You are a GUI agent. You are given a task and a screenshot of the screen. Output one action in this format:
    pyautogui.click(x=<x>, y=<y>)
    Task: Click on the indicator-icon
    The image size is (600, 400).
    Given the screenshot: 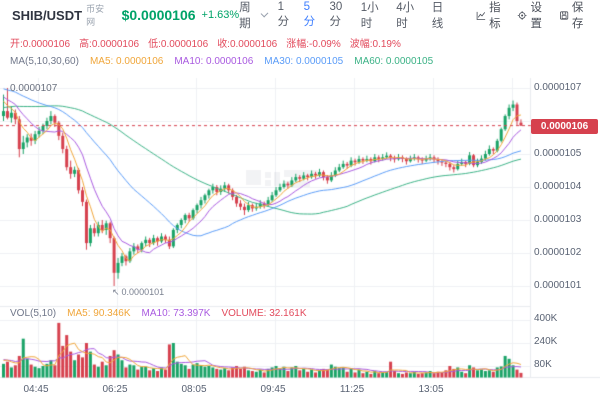 What is the action you would take?
    pyautogui.click(x=481, y=15)
    